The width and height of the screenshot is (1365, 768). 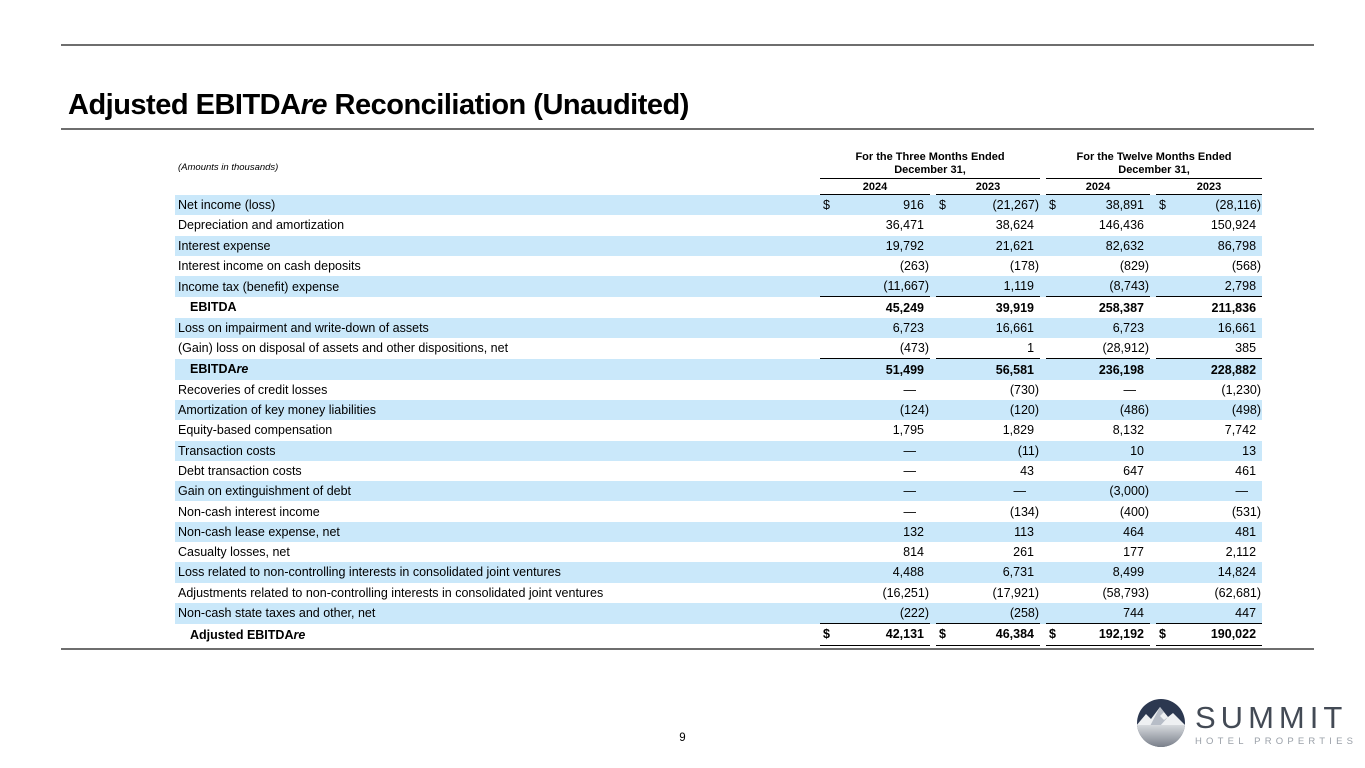 I want to click on cell-value: (17,921), so click(x=1016, y=592).